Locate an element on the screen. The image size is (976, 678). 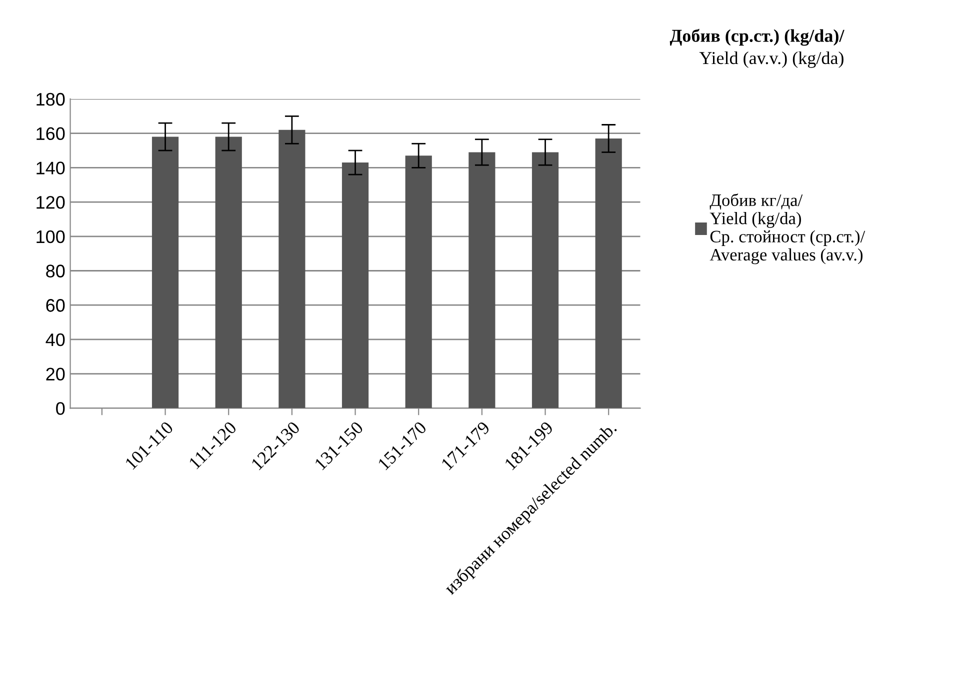
y-tick-label: 160 is located at coordinates (50, 133).